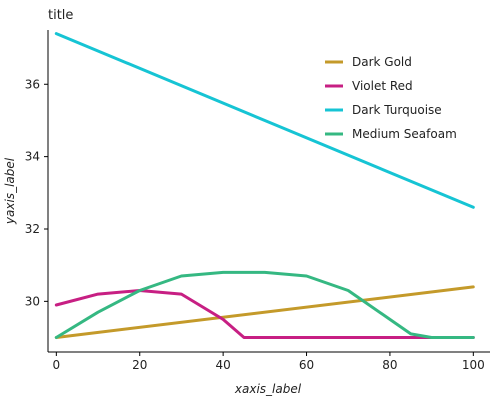 The width and height of the screenshot is (498, 400). I want to click on legend-label-violet-red: Violet Red, so click(382, 86).